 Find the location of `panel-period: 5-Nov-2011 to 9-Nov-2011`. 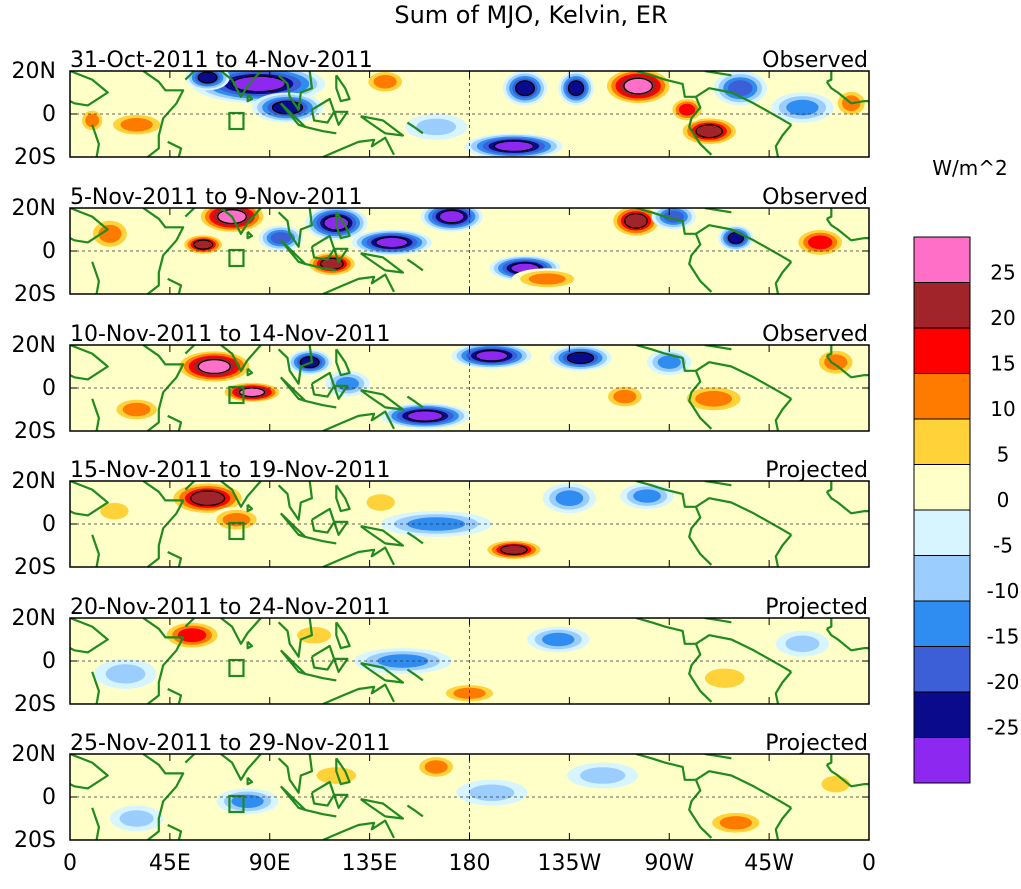

panel-period: 5-Nov-2011 to 9-Nov-2011 is located at coordinates (216, 197).